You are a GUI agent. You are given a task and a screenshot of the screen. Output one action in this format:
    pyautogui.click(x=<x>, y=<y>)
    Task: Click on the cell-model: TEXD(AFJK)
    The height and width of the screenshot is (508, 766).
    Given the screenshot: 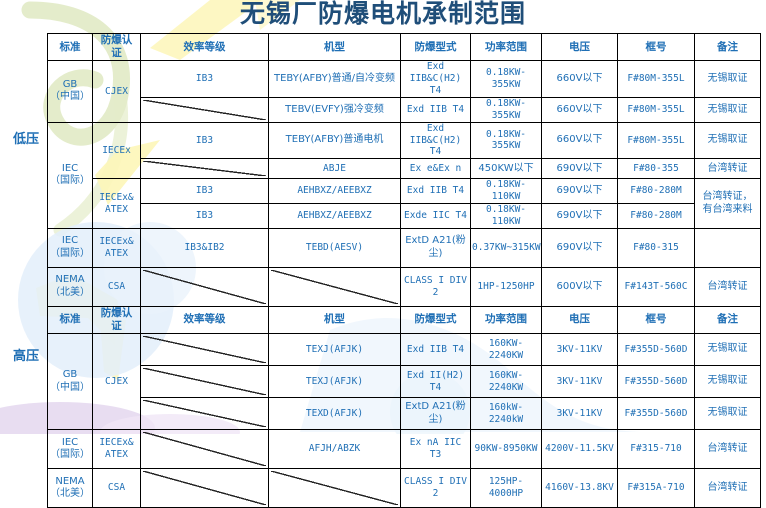 What is the action you would take?
    pyautogui.click(x=334, y=413)
    